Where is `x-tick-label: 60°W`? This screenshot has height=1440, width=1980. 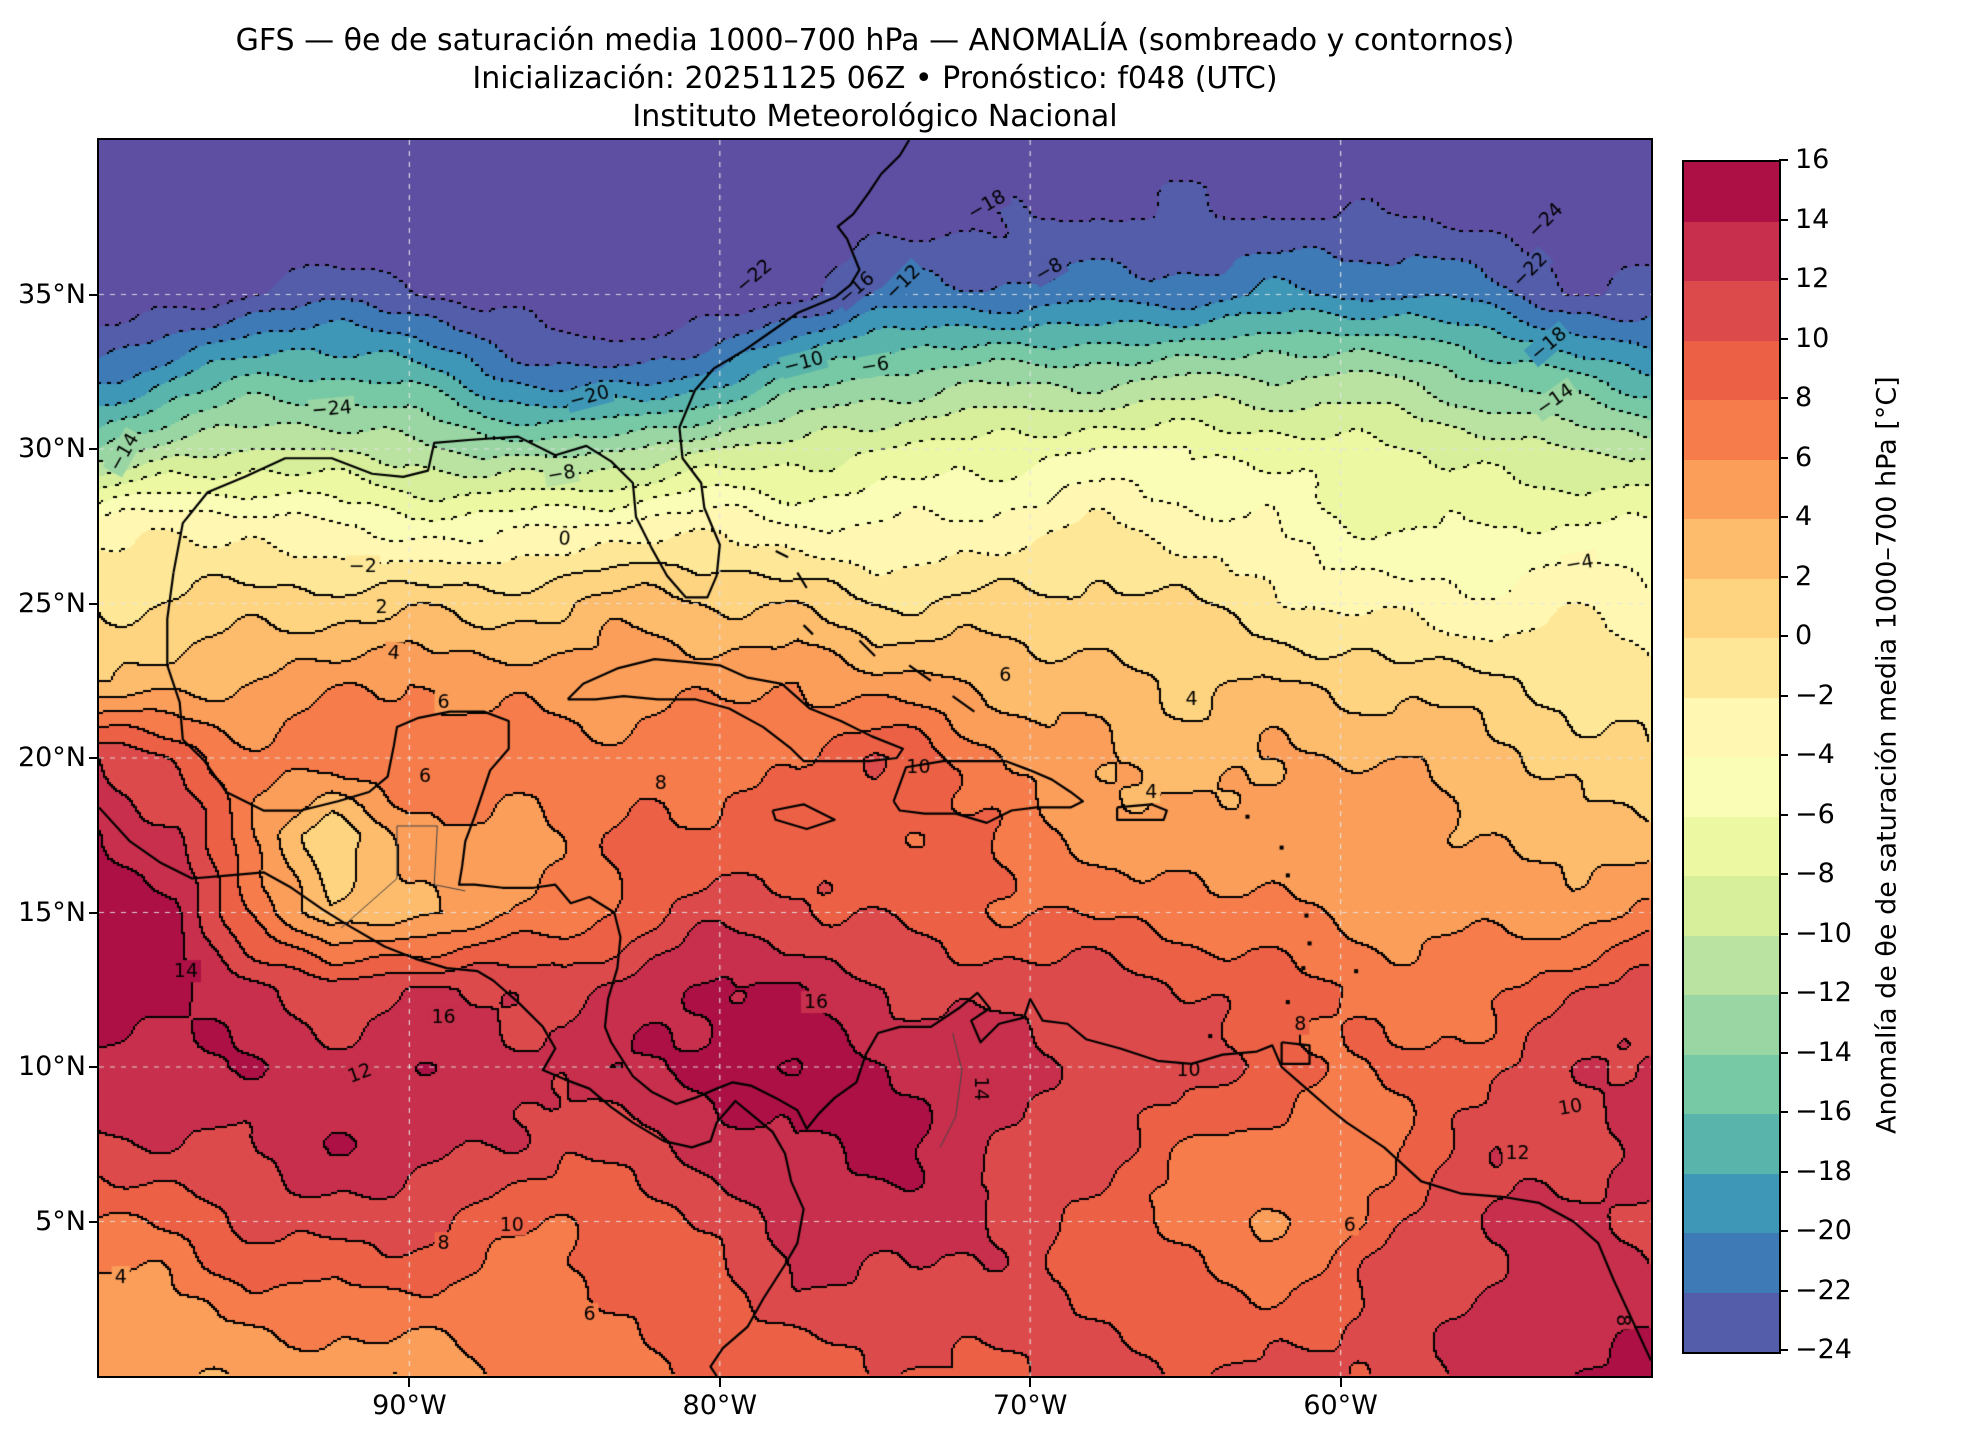
x-tick-label: 60°W is located at coordinates (1340, 1405).